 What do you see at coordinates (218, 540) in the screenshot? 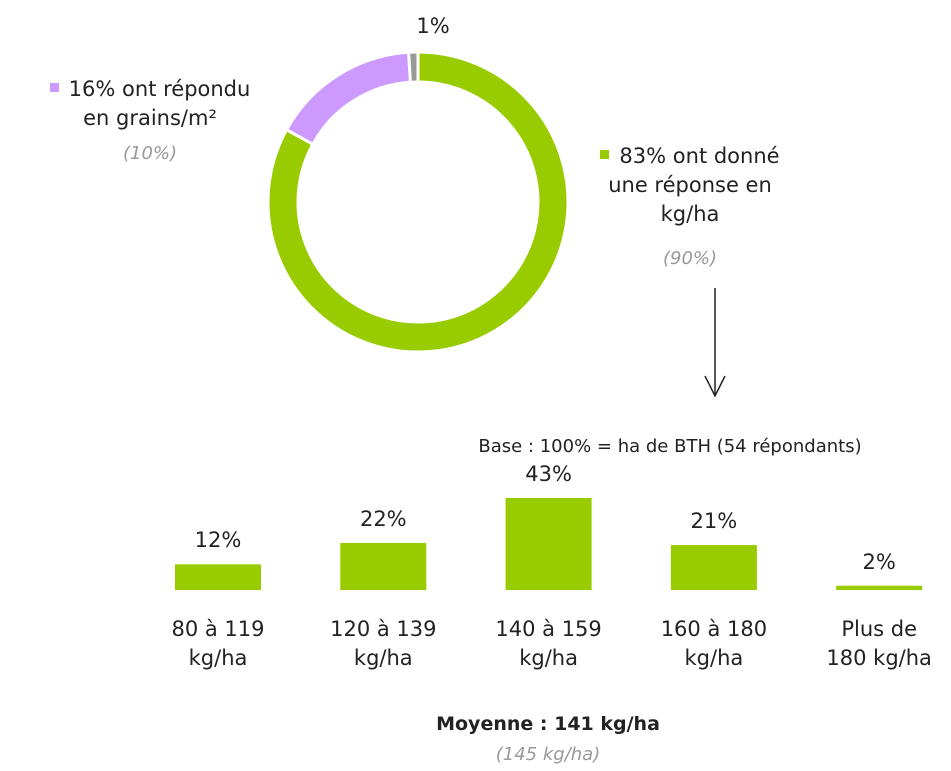
I see `bar-value-label: 12%` at bounding box center [218, 540].